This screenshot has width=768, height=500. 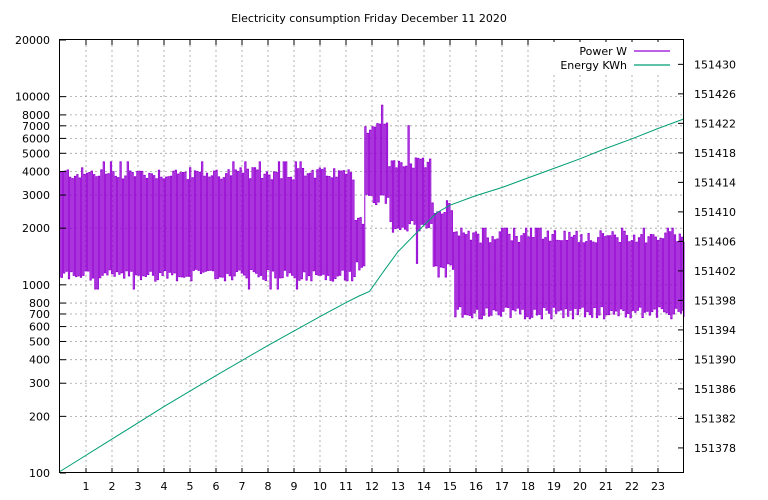 What do you see at coordinates (138, 486) in the screenshot?
I see `x-tick-label: 3` at bounding box center [138, 486].